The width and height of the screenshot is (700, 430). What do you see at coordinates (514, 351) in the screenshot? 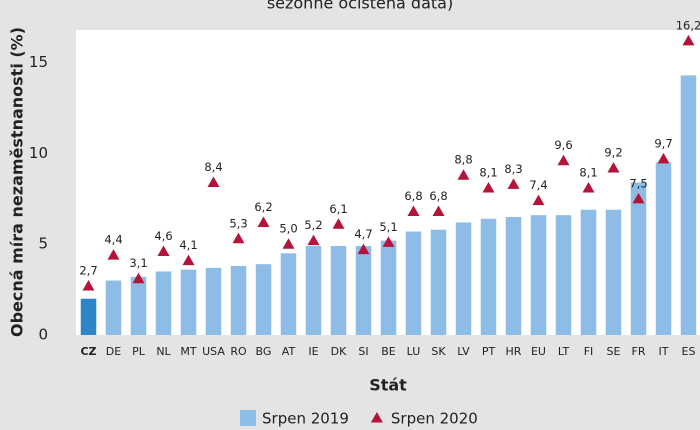
I see `x-tick-label: HR` at bounding box center [514, 351].